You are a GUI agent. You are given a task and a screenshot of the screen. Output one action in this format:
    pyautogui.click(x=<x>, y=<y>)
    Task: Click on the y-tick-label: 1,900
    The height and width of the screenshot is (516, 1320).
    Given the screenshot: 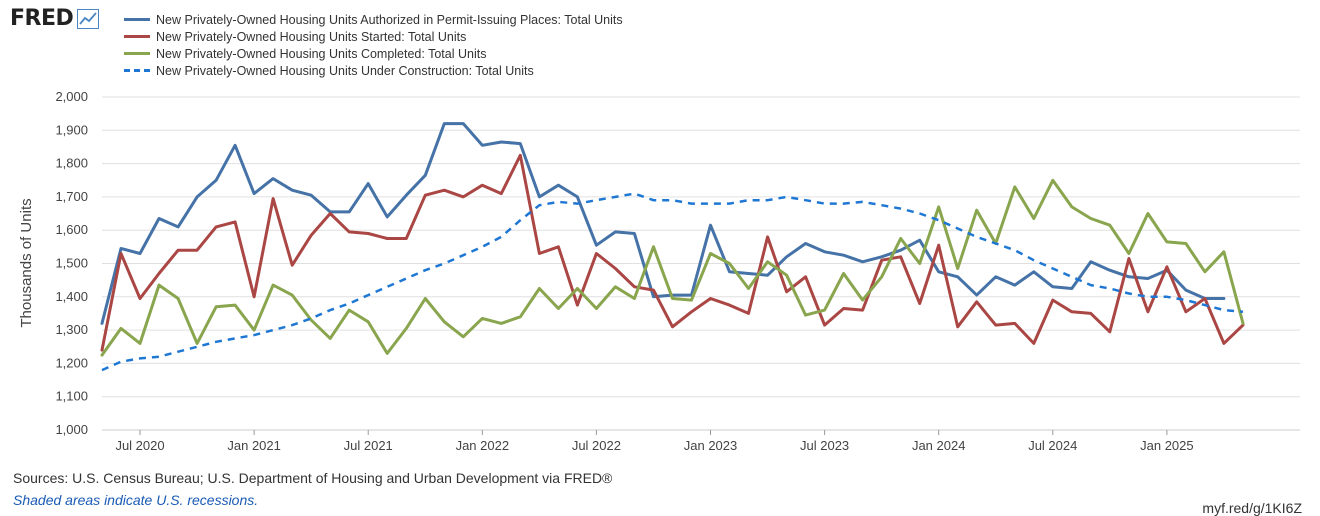 What is the action you would take?
    pyautogui.click(x=71, y=129)
    